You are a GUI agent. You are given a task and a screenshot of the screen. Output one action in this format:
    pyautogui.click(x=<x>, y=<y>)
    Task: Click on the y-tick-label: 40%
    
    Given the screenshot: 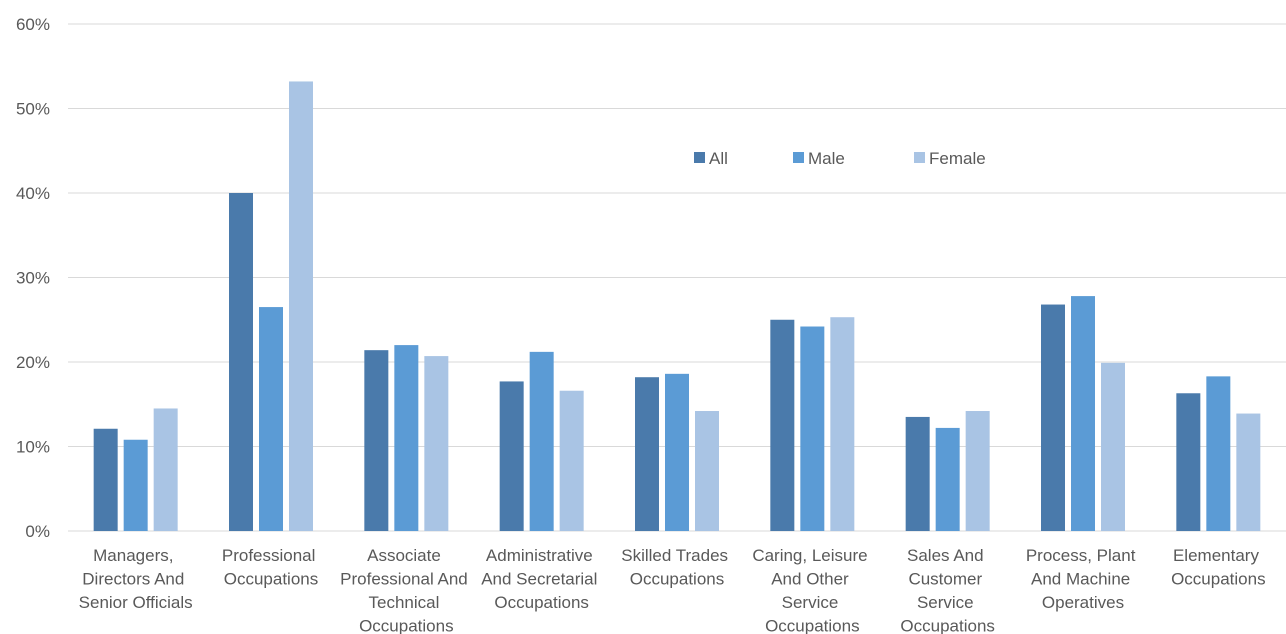 What is the action you would take?
    pyautogui.click(x=33, y=193)
    